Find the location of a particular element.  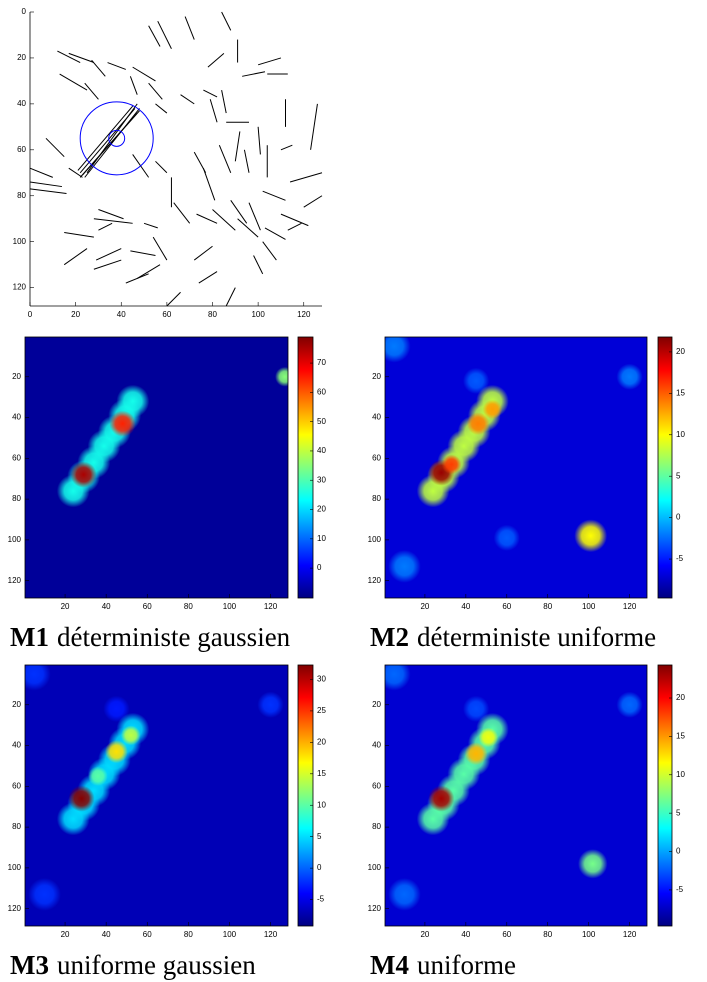

panel-caption: M2 déterministe uniforme is located at coordinates (513, 637).